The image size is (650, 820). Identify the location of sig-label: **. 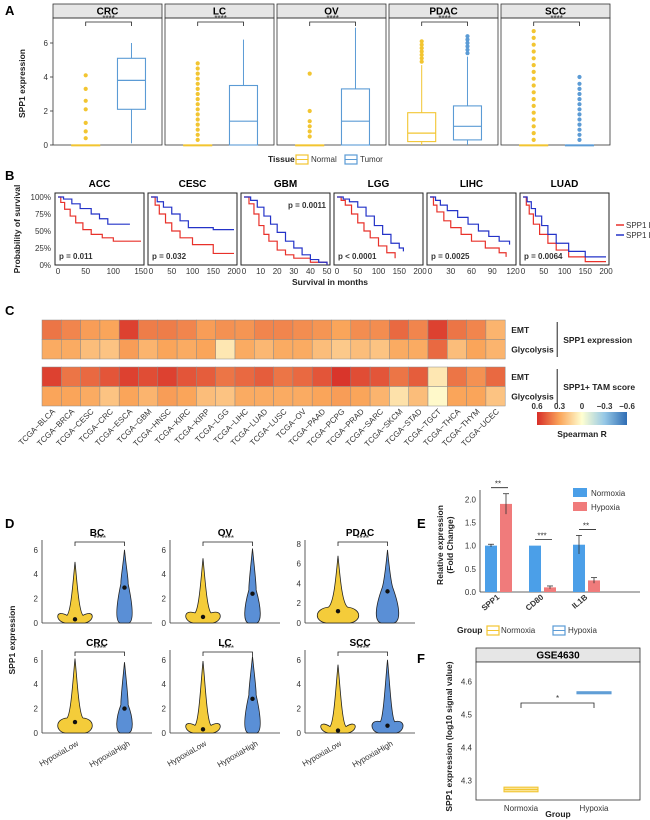
(586, 525).